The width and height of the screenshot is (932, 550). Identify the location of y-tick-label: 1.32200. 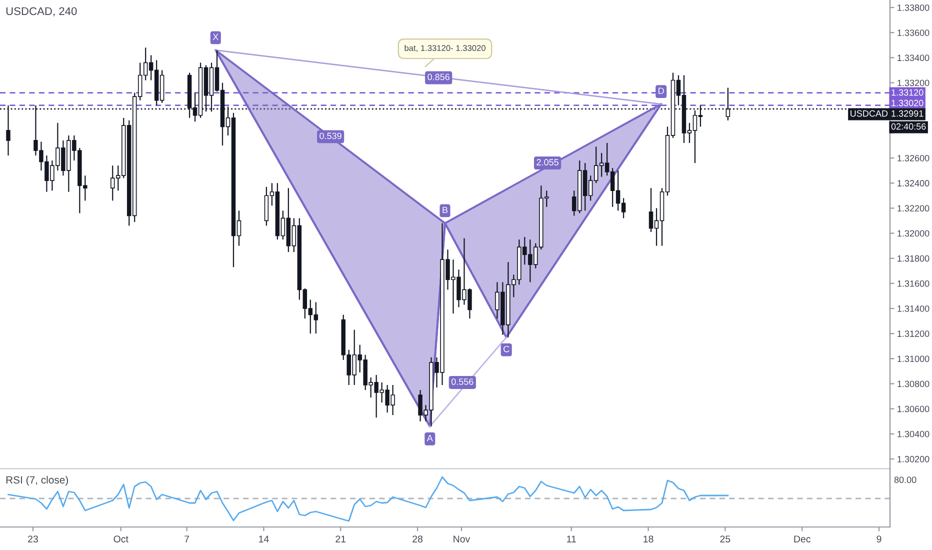
(914, 208).